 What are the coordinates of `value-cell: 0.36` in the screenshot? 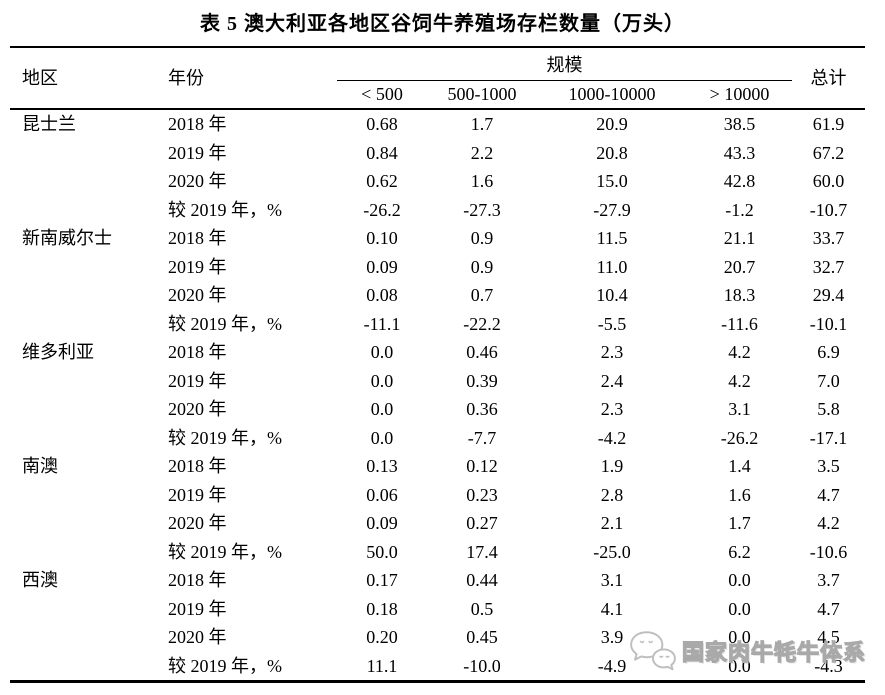 It's located at (482, 409).